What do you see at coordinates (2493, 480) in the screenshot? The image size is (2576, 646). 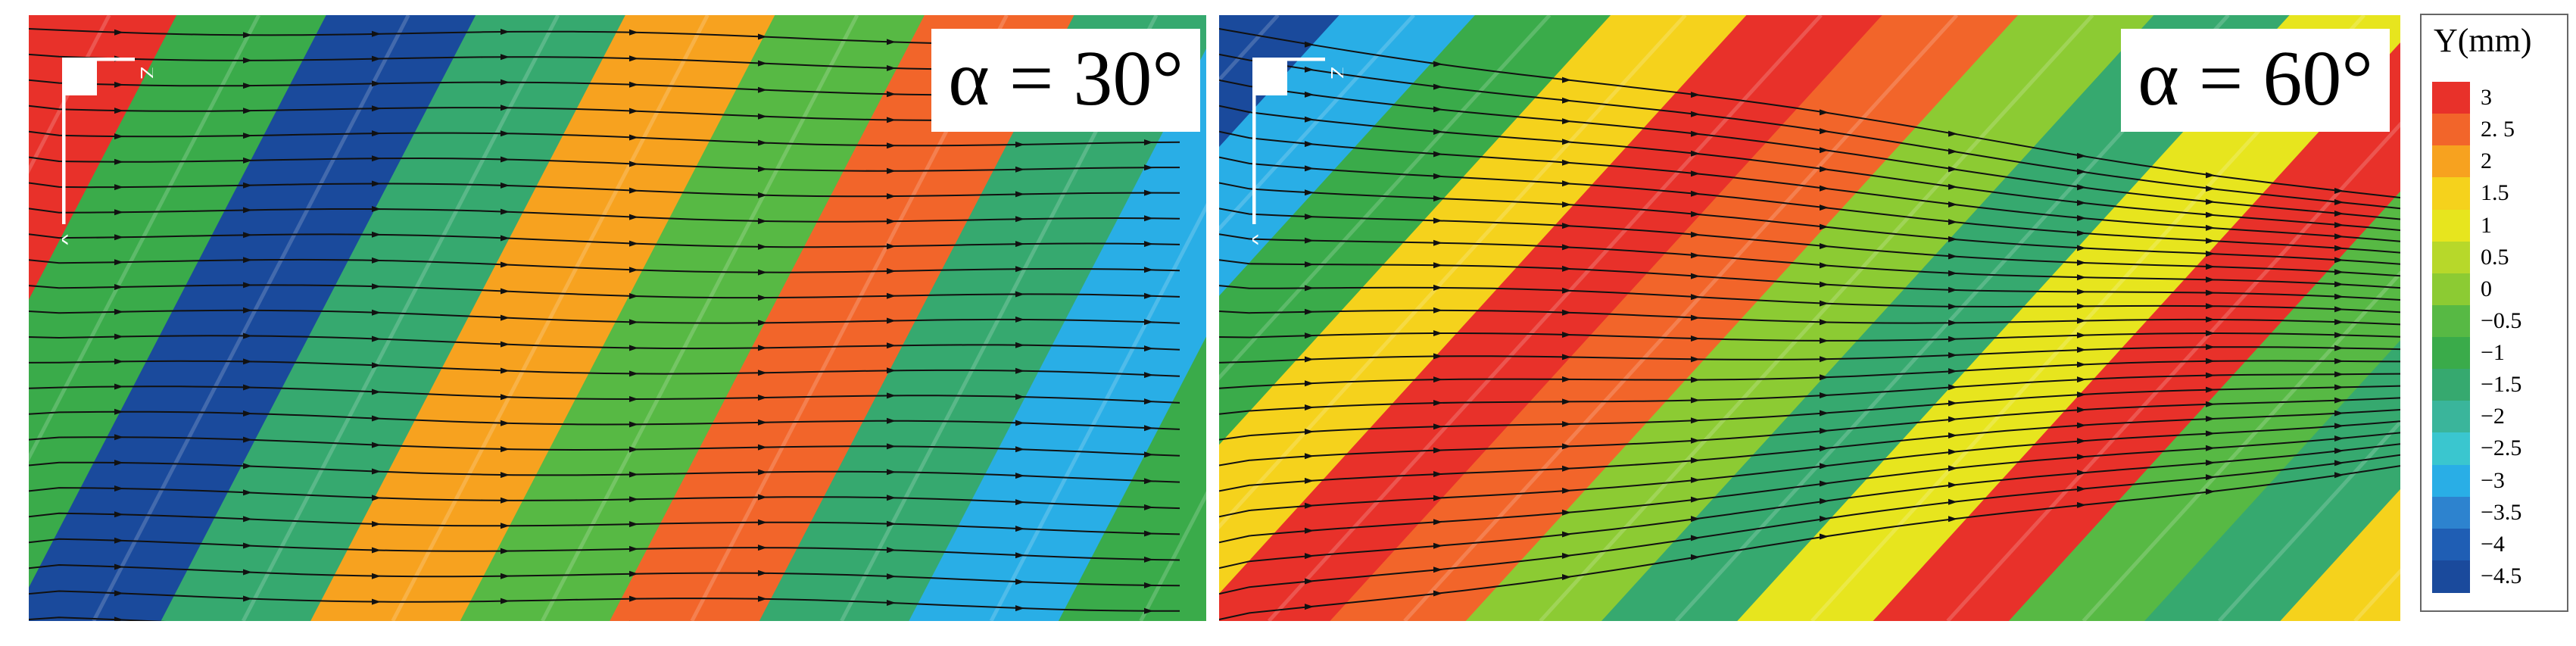 I see `colorbar-tick-label: −3` at bounding box center [2493, 480].